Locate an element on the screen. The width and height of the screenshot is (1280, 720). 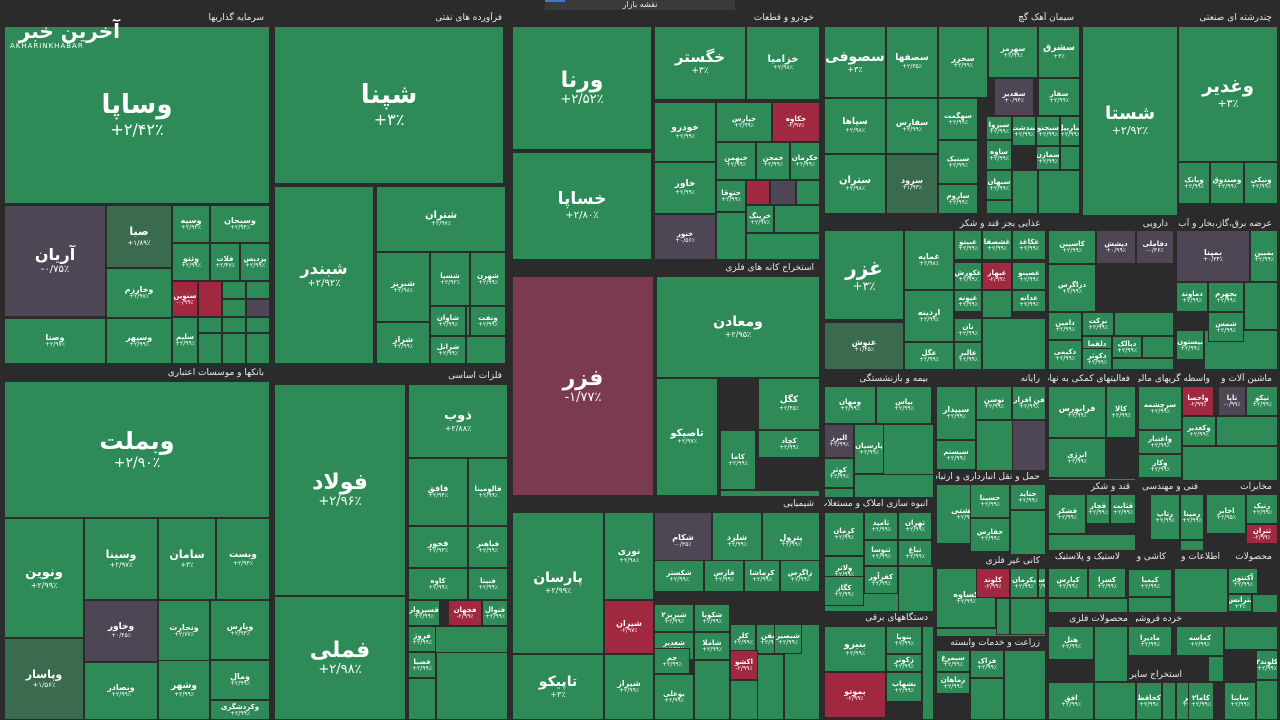
ticker-tile: فافق +۲/۹۴٪ is located at coordinates (438, 492).